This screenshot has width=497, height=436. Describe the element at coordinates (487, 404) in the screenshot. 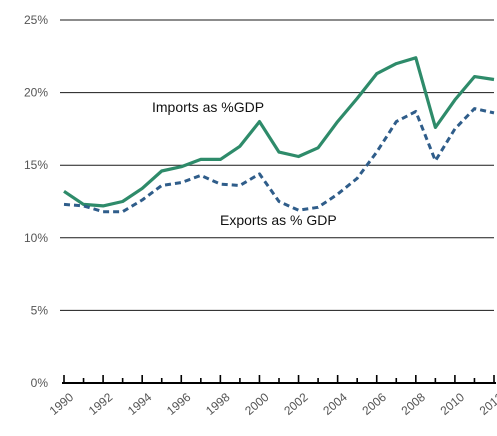

I see `x-tick-label: 2012` at that location.